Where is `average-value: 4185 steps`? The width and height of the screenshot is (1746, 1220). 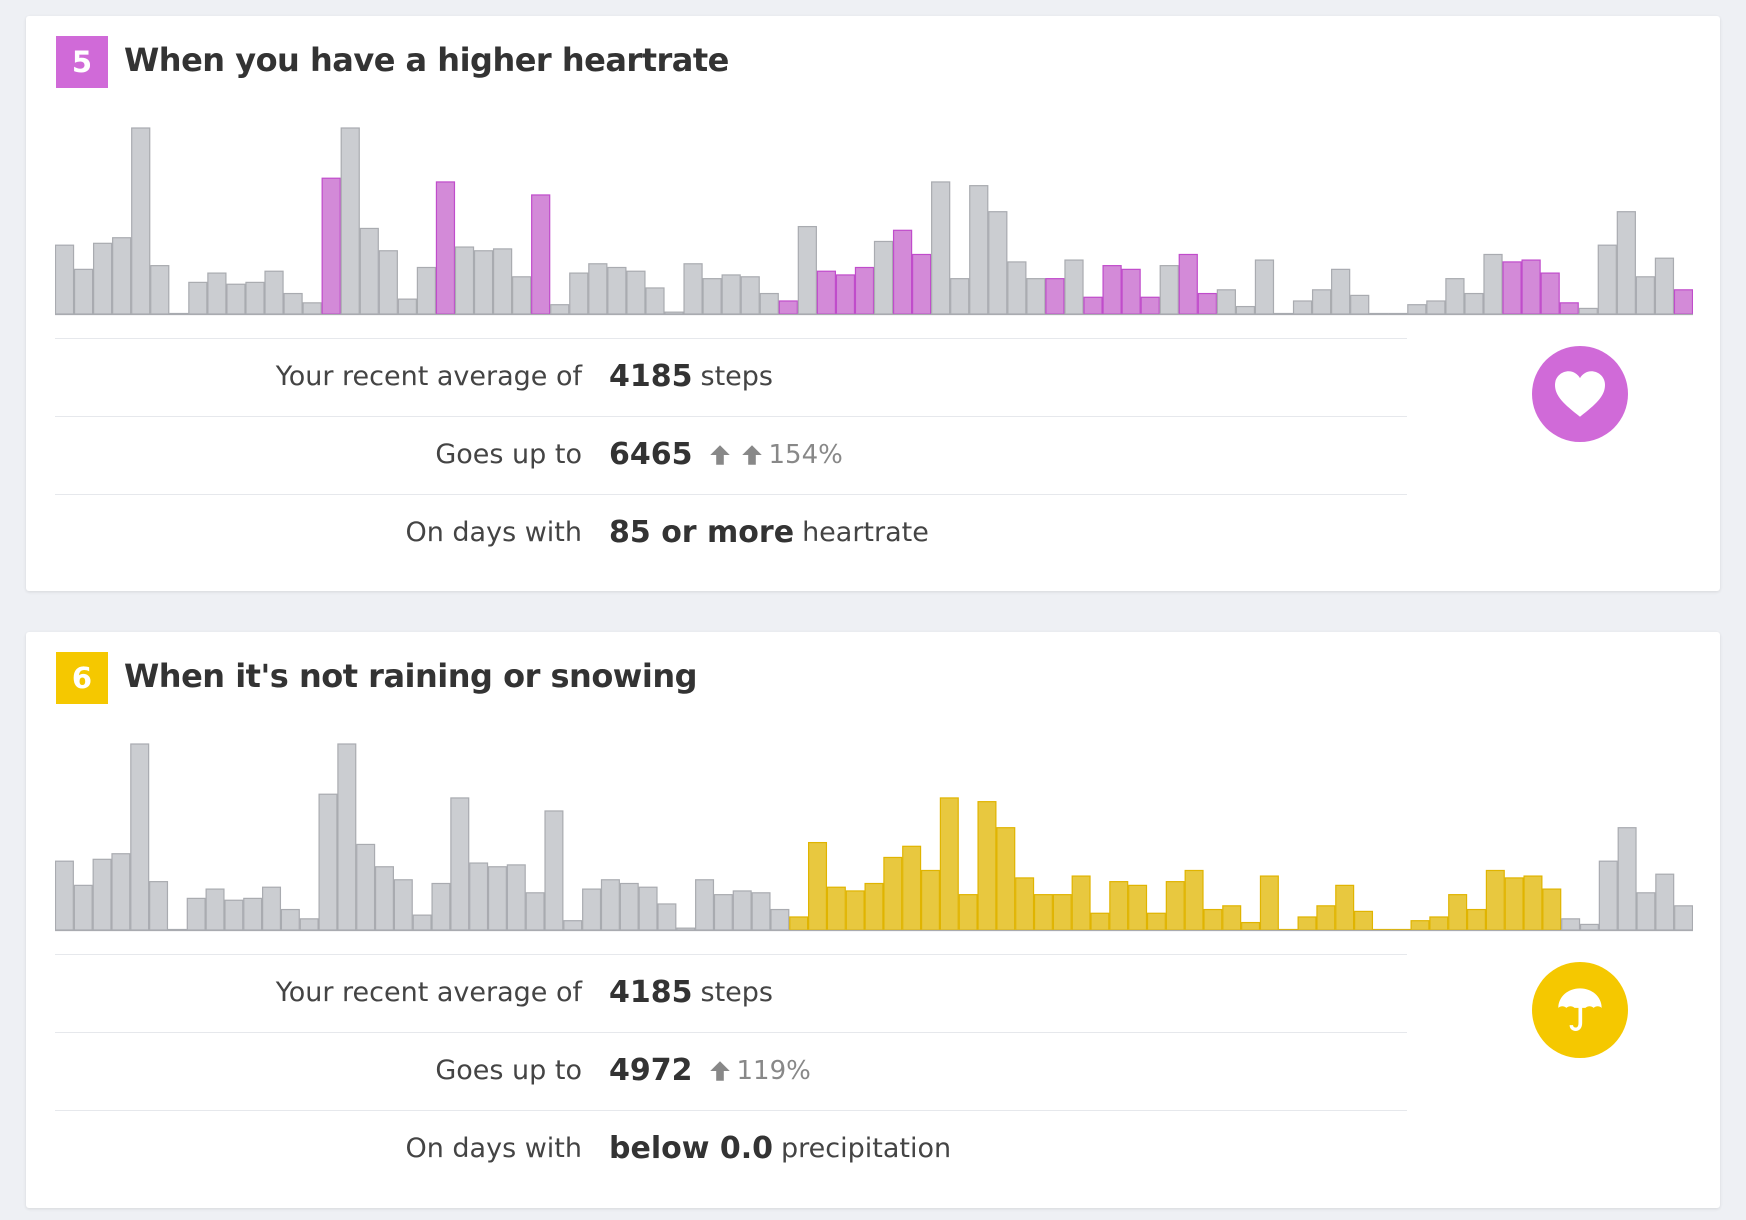
average-value: 4185 steps is located at coordinates (691, 993).